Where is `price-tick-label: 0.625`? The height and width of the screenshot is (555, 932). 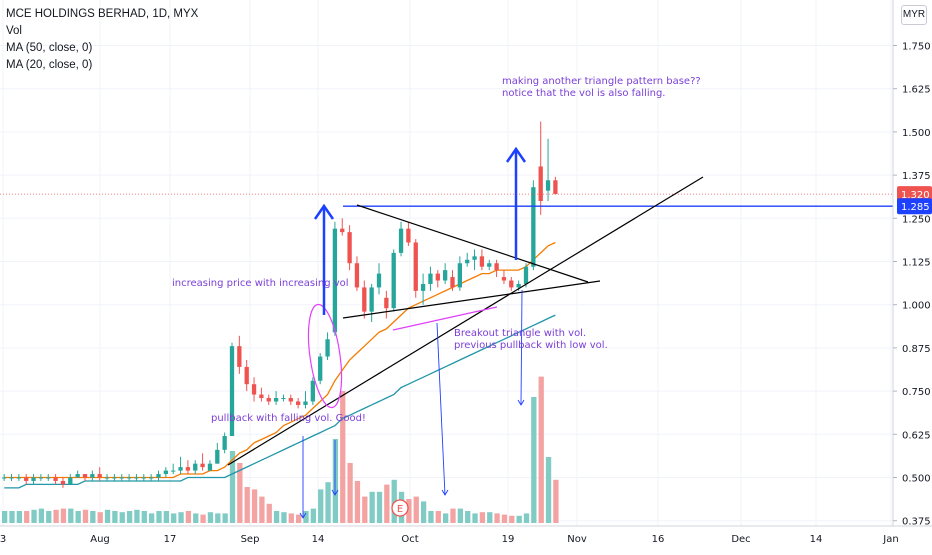
price-tick-label: 0.625 is located at coordinates (916, 435).